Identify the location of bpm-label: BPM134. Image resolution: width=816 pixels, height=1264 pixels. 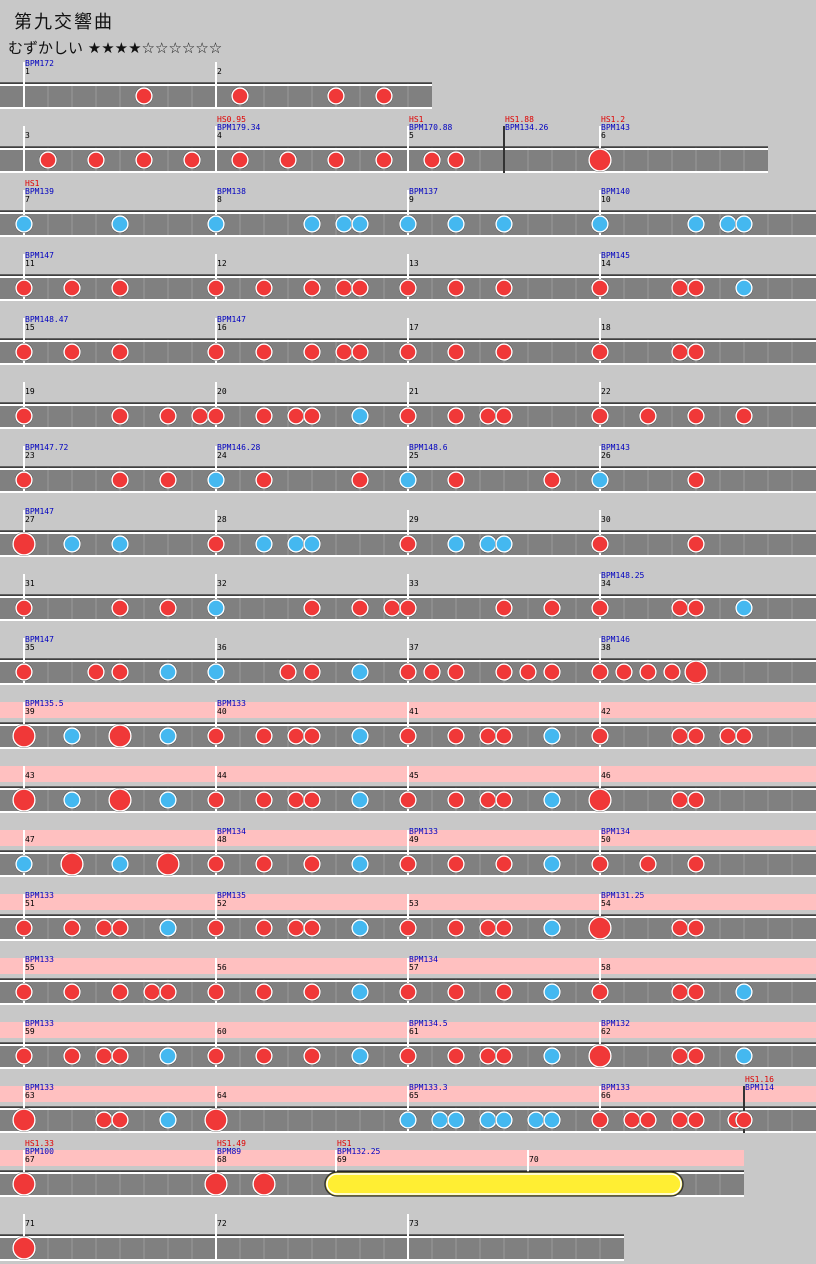
(423, 959).